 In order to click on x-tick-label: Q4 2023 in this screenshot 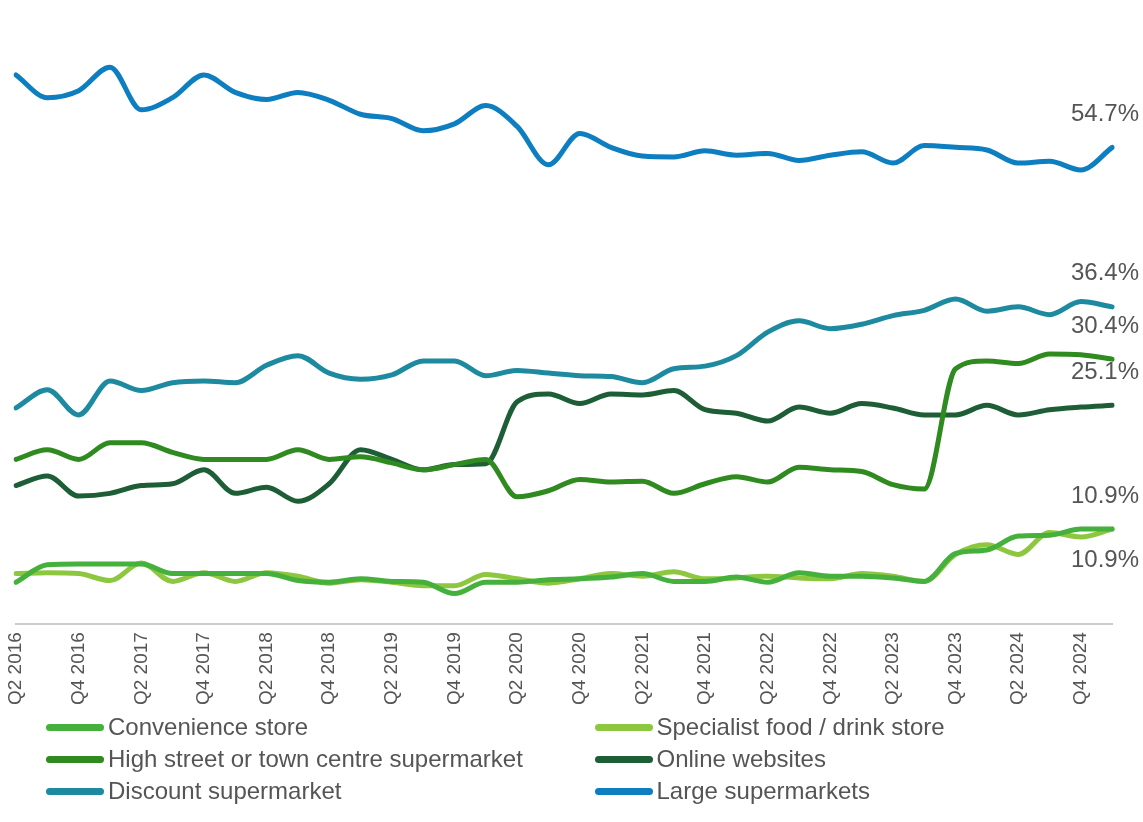, I will do `click(954, 669)`.